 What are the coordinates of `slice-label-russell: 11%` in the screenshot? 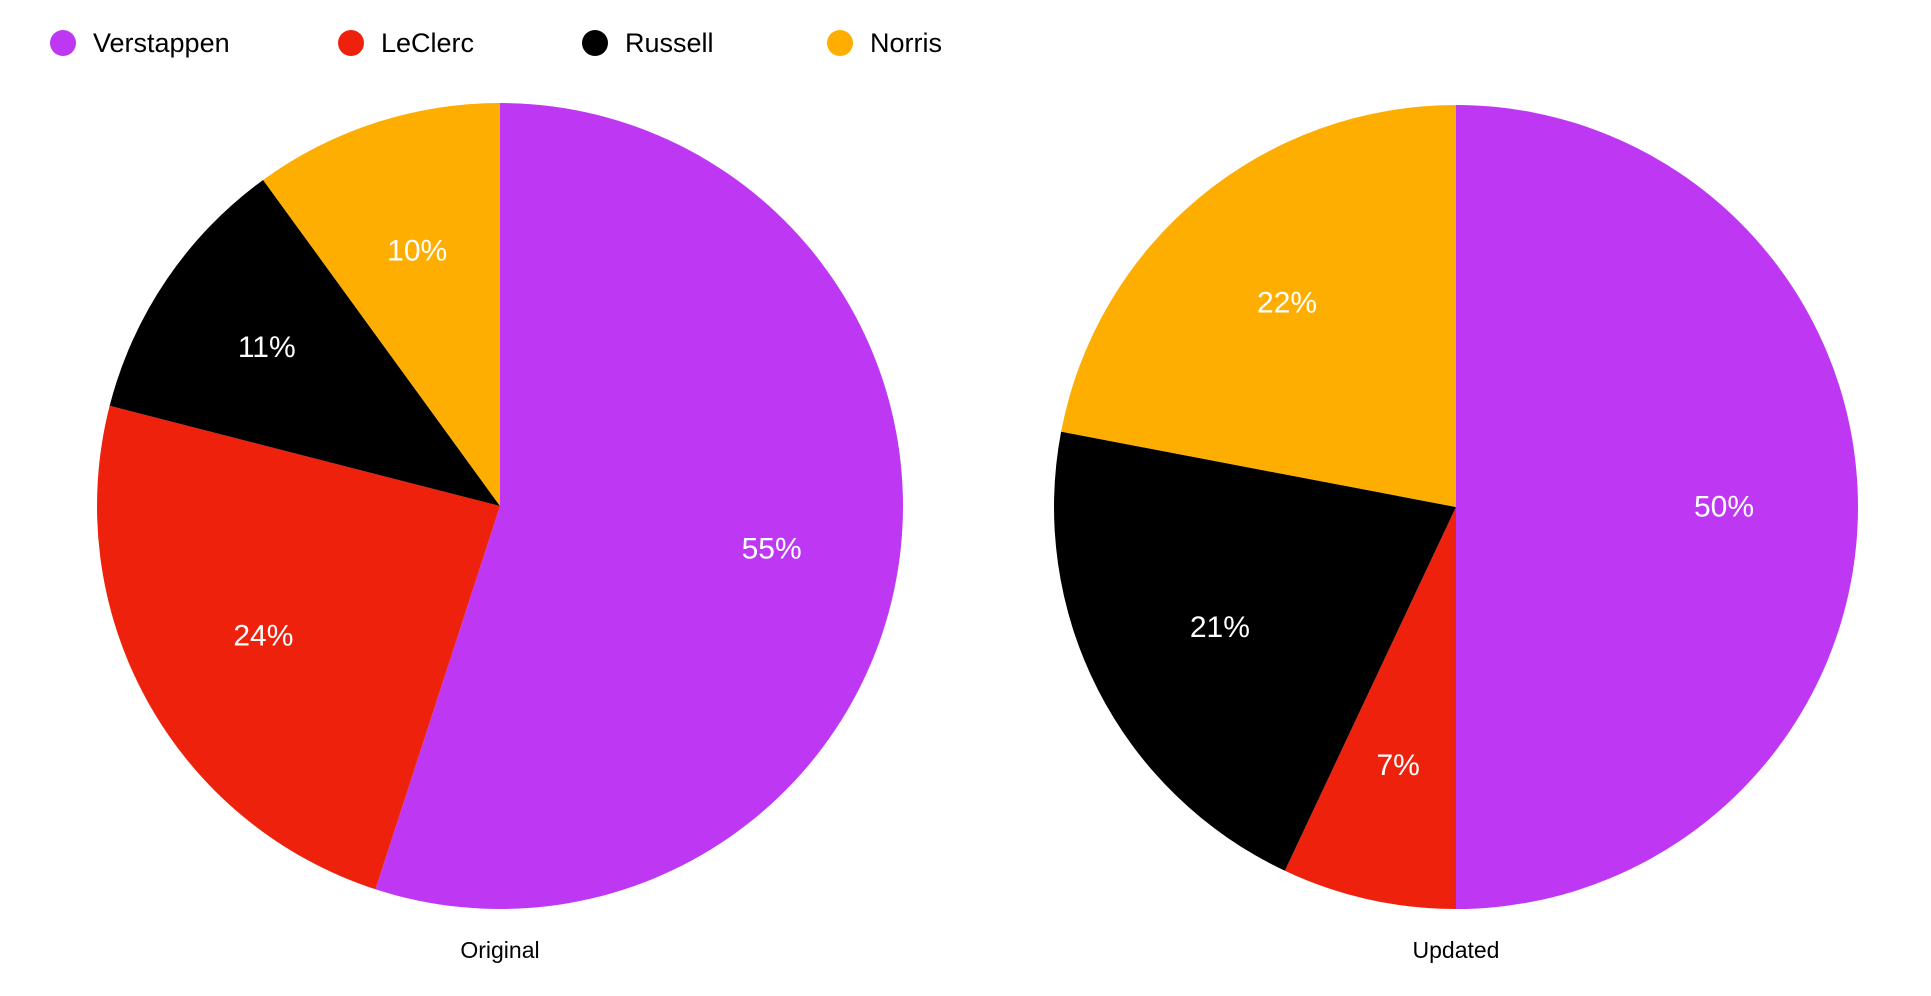 It's located at (267, 347).